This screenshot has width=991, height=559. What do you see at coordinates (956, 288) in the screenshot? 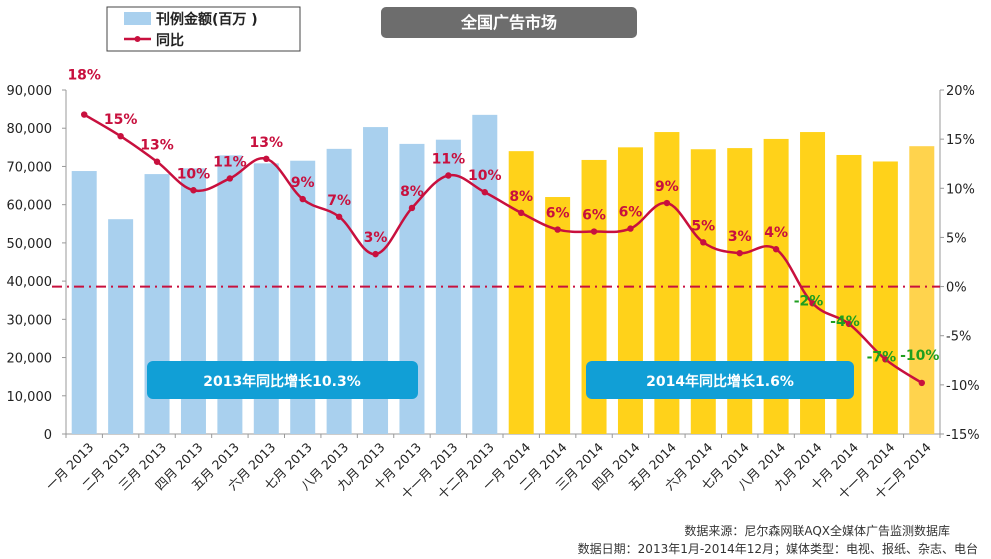
I see `y-right-tick-label: 0%` at bounding box center [956, 288].